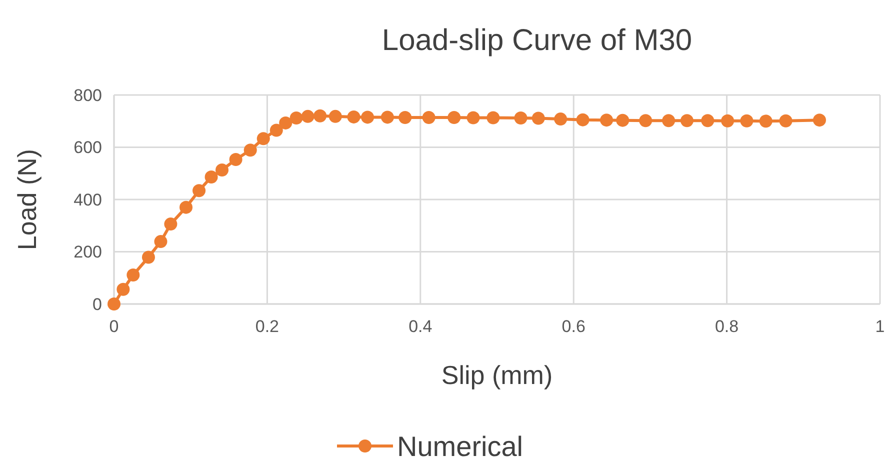  Describe the element at coordinates (420, 326) in the screenshot. I see `x-tick-label: 0.4` at that location.